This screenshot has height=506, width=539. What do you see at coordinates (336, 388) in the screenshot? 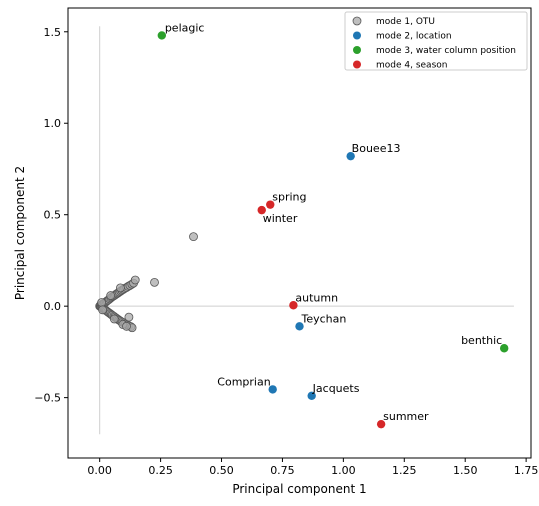
I see `point-label-jacquets: Jacquets` at bounding box center [336, 388].